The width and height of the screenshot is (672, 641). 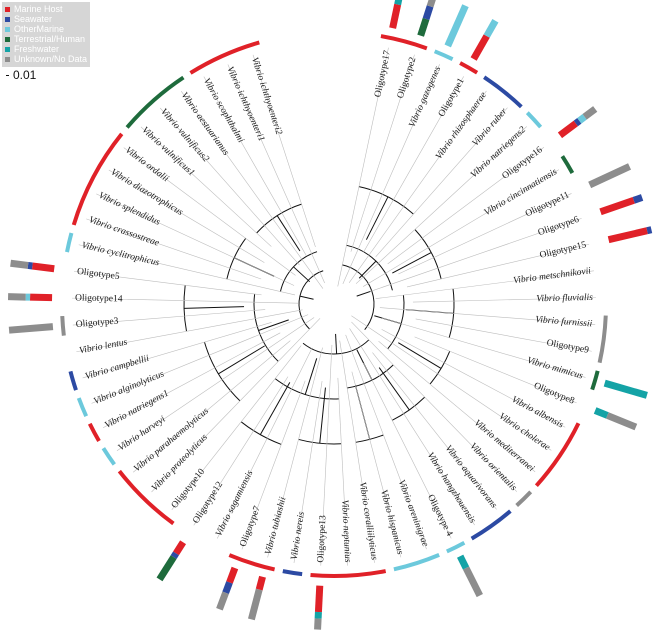 What do you see at coordinates (298, 536) in the screenshot?
I see `tip-label: Vibrio nereis` at bounding box center [298, 536].